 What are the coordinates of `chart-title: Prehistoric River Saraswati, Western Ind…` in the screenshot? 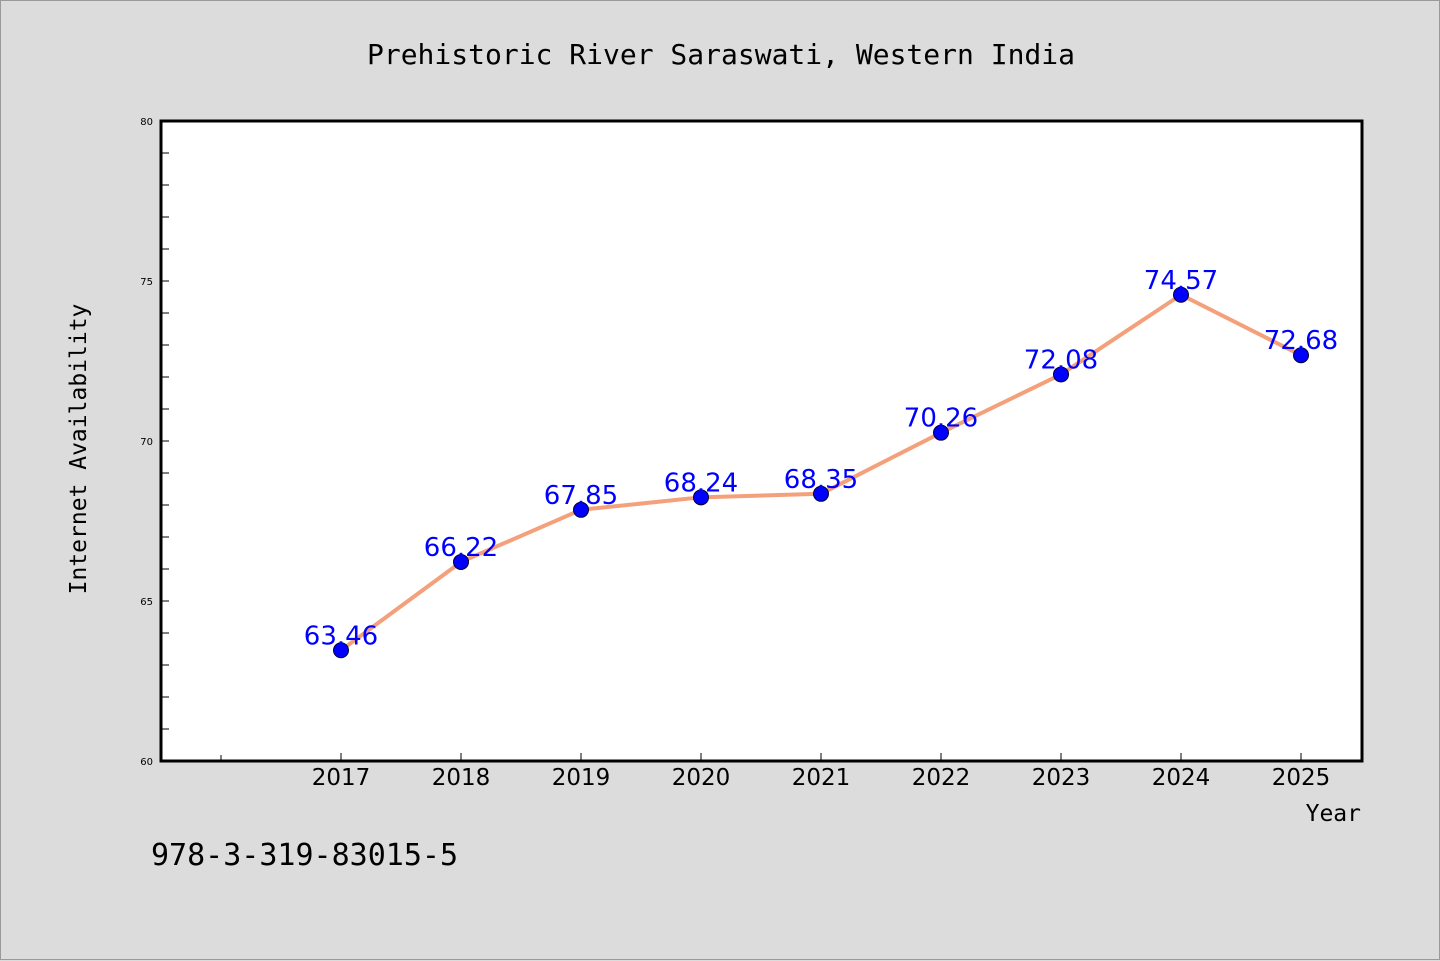 It's located at (721, 54).